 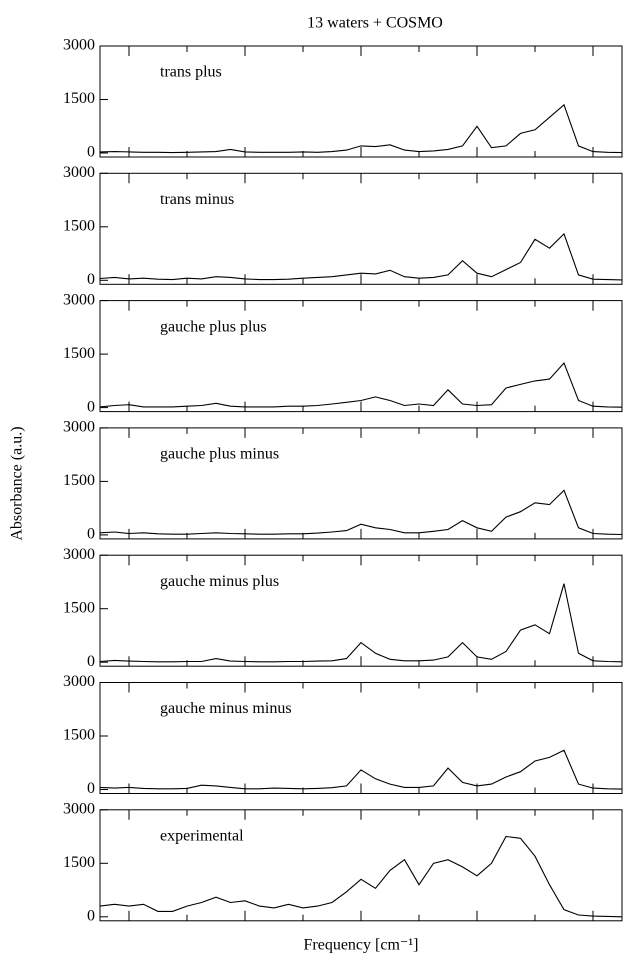 I want to click on x-axis-label: Frequency [cm⁻¹], so click(x=361, y=945).